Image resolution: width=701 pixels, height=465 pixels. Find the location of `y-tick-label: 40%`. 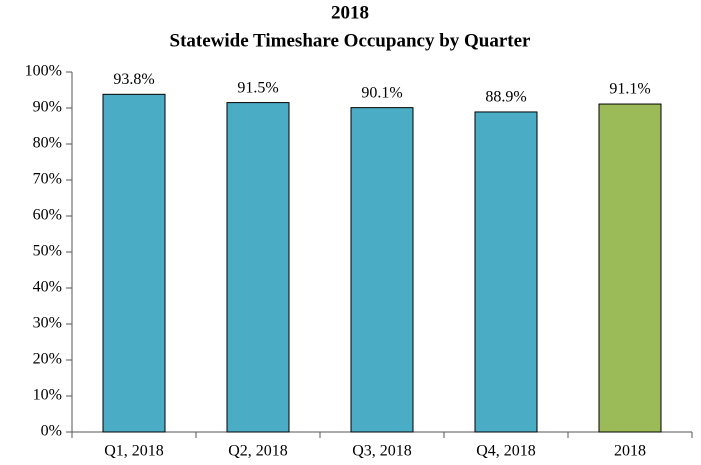

y-tick-label: 40% is located at coordinates (47, 287).